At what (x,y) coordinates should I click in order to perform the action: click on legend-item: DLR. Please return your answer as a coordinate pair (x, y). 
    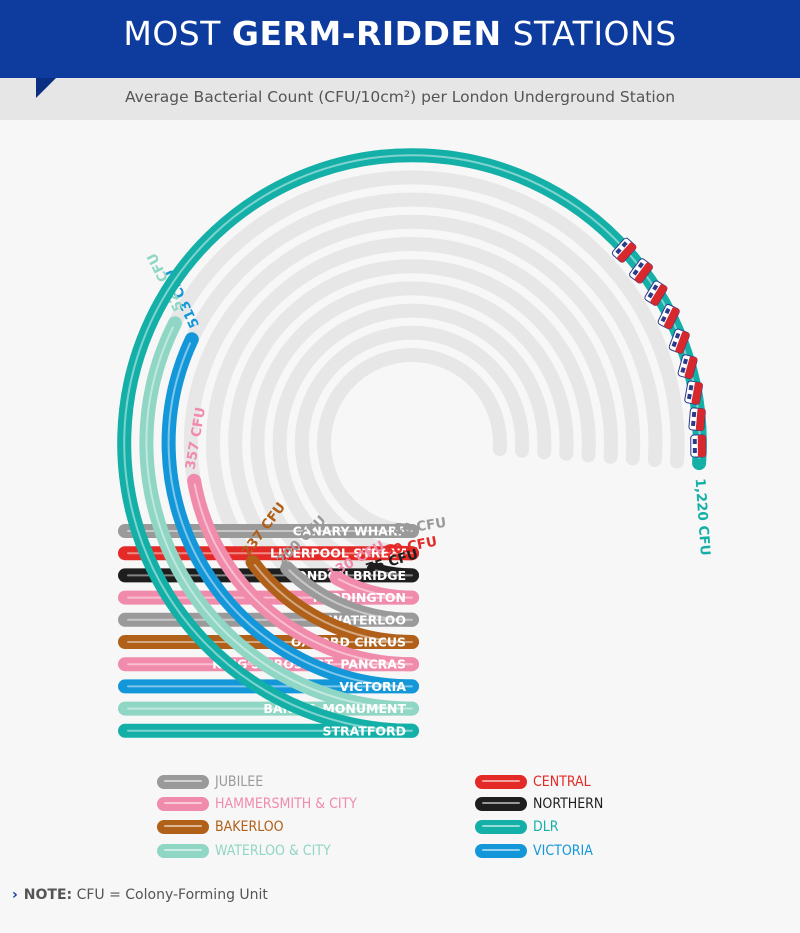
    Looking at the image, I should click on (516, 827).